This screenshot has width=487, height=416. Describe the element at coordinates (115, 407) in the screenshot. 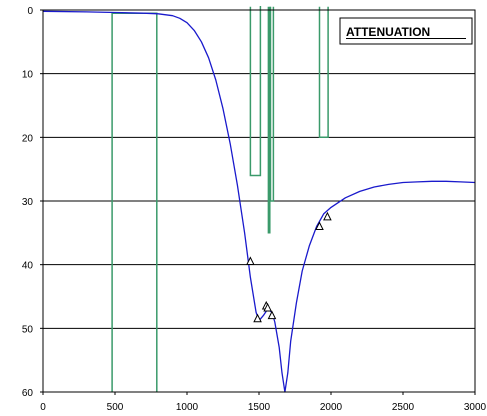

I see `x-tick-label: 500` at that location.